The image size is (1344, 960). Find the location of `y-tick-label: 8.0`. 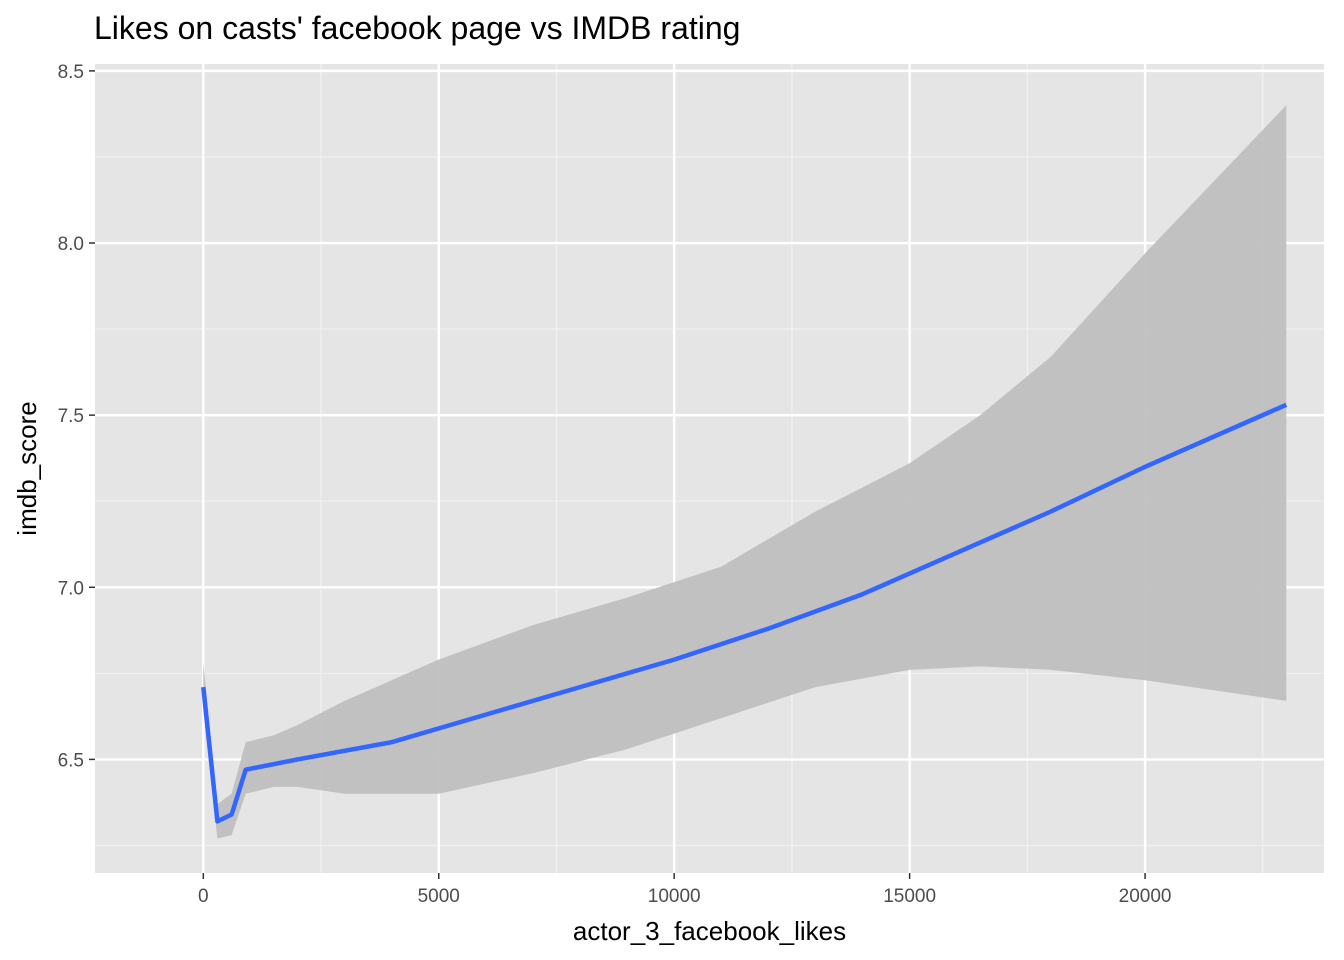

y-tick-label: 8.0 is located at coordinates (71, 244).